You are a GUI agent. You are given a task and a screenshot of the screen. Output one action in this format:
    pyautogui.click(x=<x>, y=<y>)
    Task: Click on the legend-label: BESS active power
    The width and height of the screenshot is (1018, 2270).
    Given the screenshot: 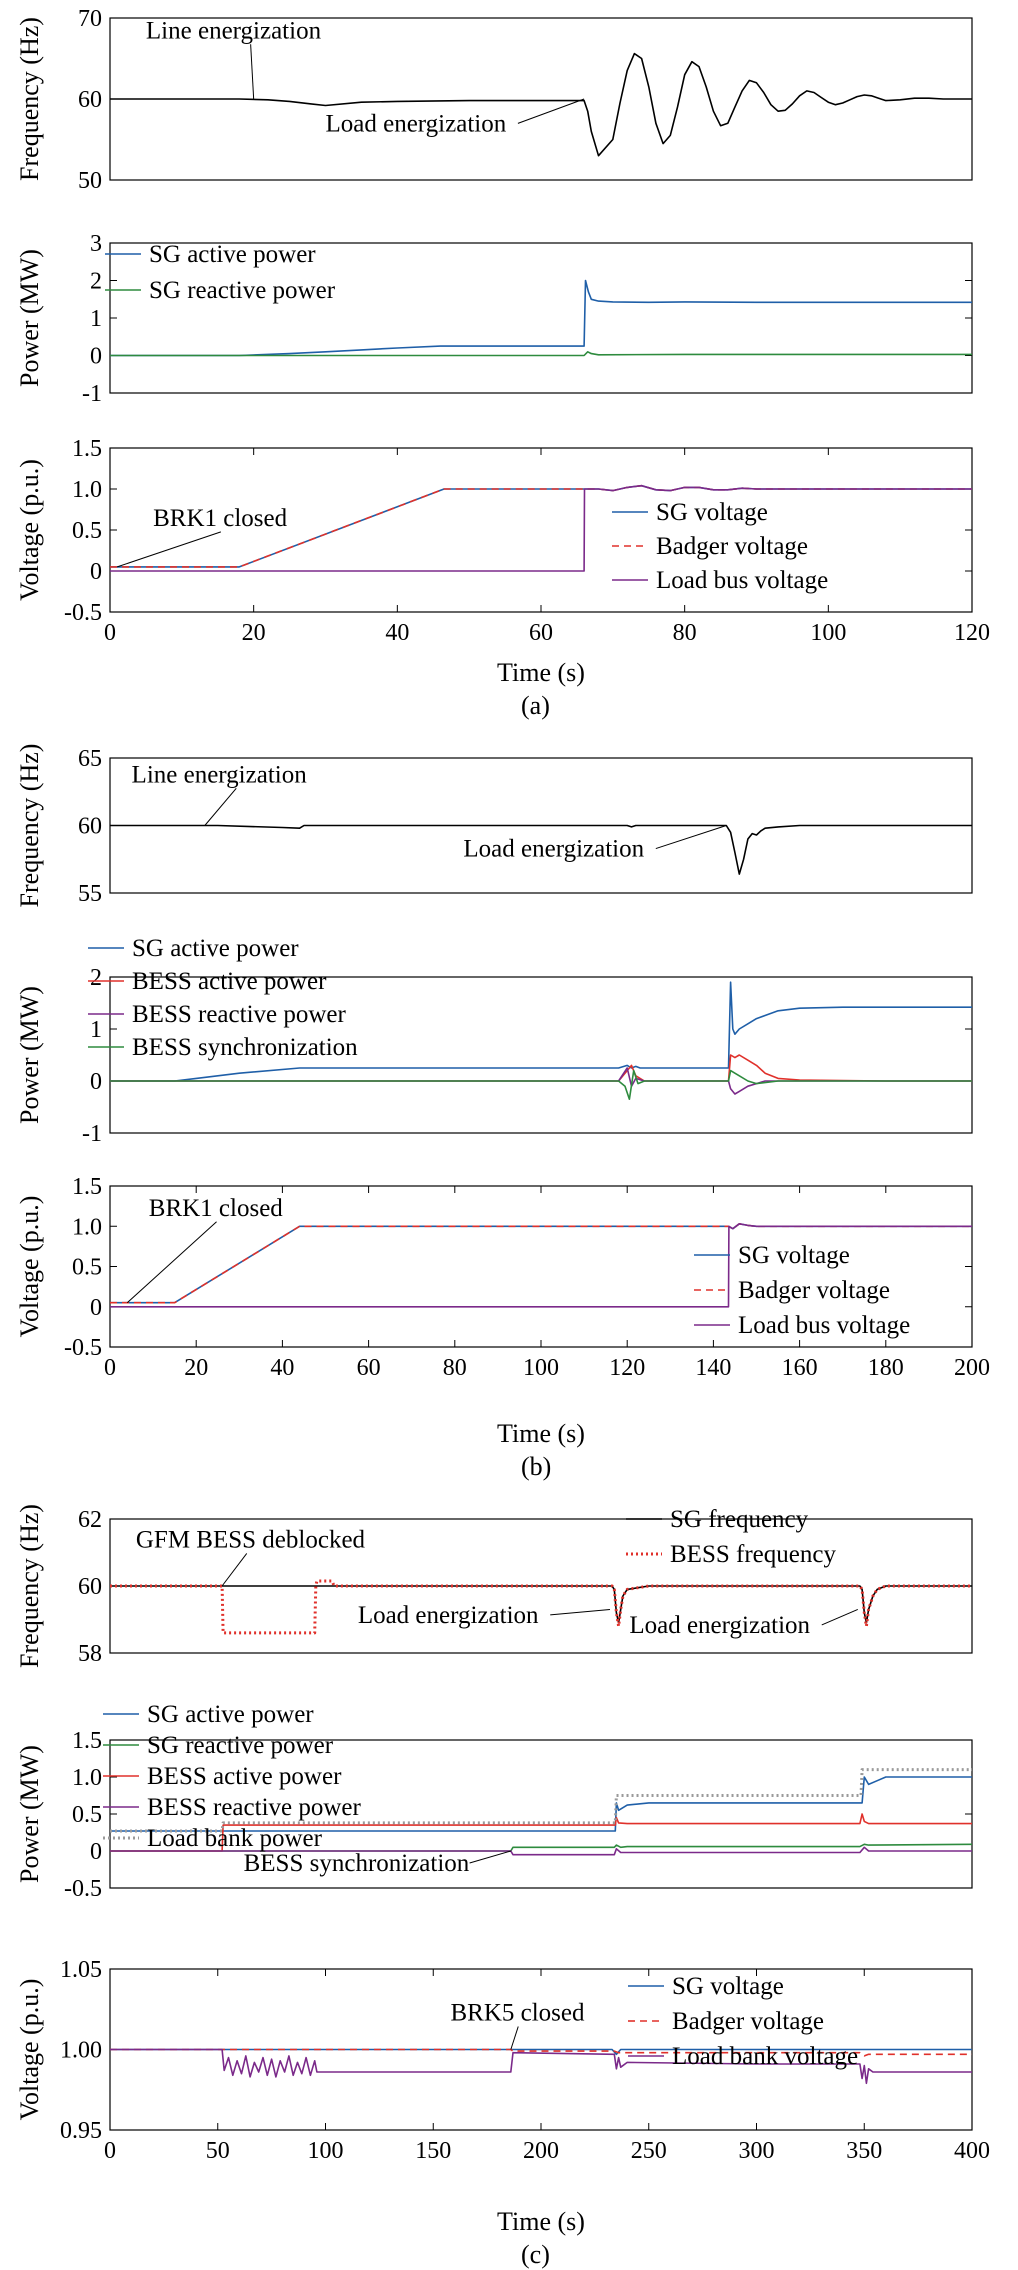 What is the action you would take?
    pyautogui.click(x=229, y=981)
    